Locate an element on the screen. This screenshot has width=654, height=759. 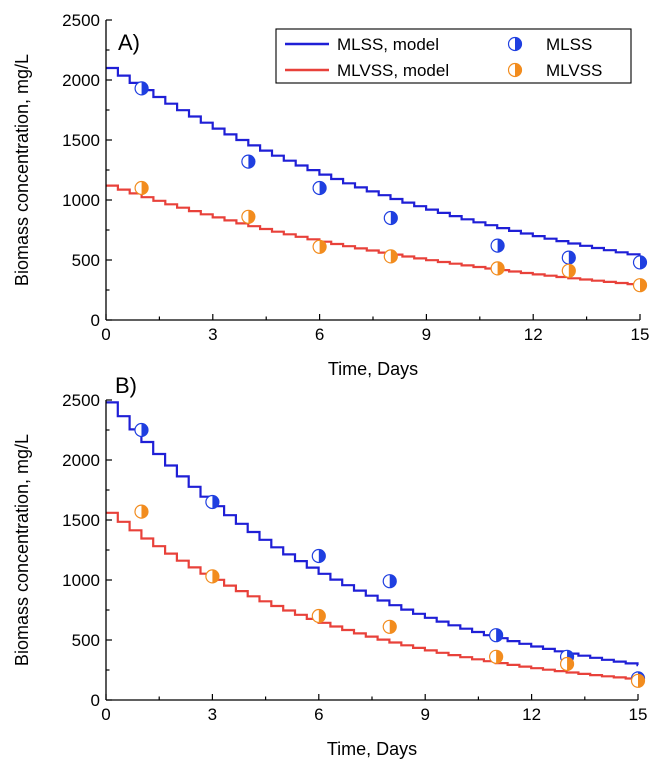
legend-label: MLVSS, model is located at coordinates (393, 70).